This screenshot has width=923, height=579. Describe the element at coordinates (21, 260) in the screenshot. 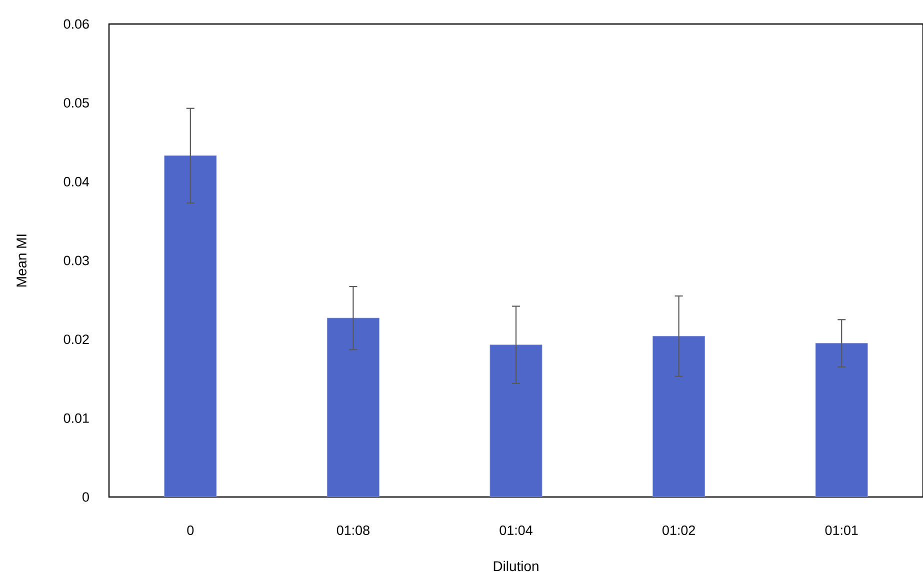

I see `y-axis-title: Mean MI` at that location.